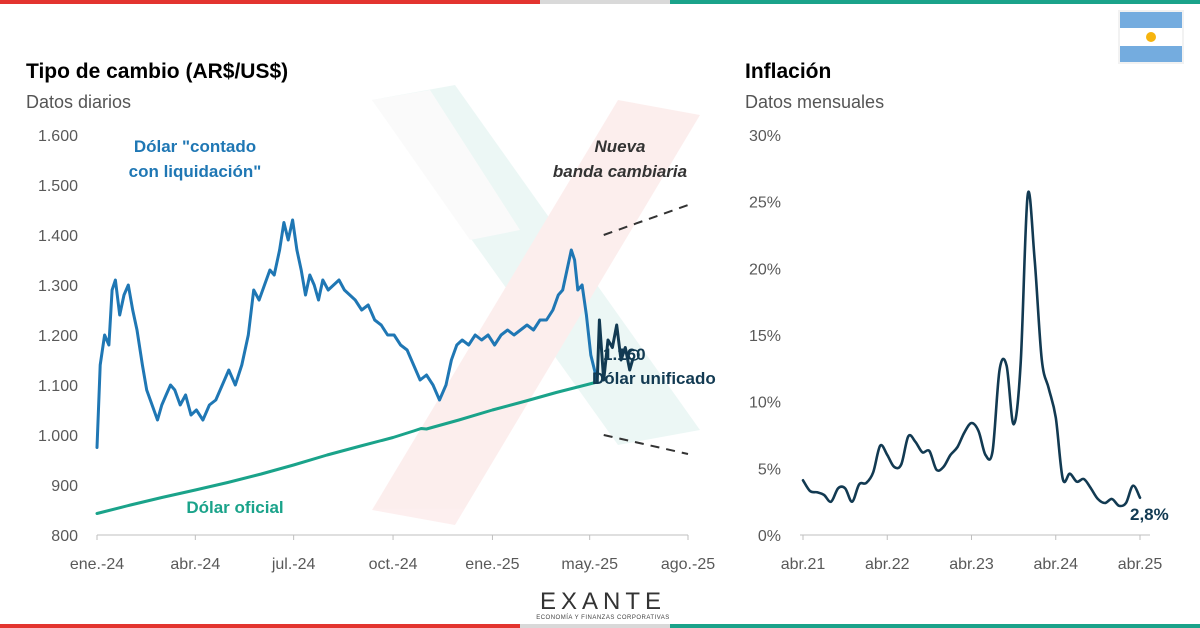 The image size is (1200, 628). What do you see at coordinates (58, 136) in the screenshot?
I see `left-y-tick-label: 1.600` at bounding box center [58, 136].